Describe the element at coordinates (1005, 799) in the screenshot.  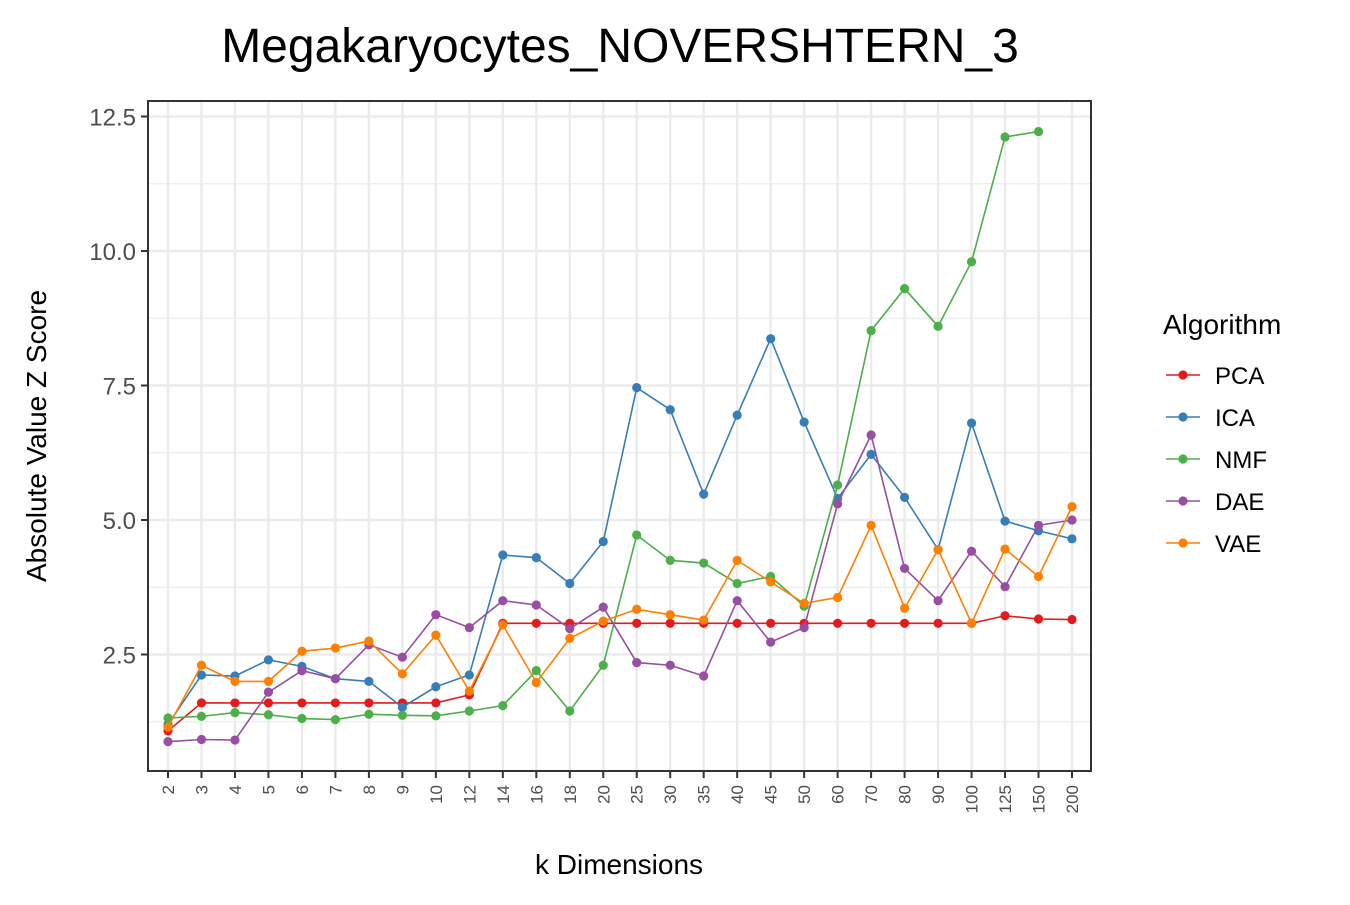
I see `x-tick-label: 125` at that location.